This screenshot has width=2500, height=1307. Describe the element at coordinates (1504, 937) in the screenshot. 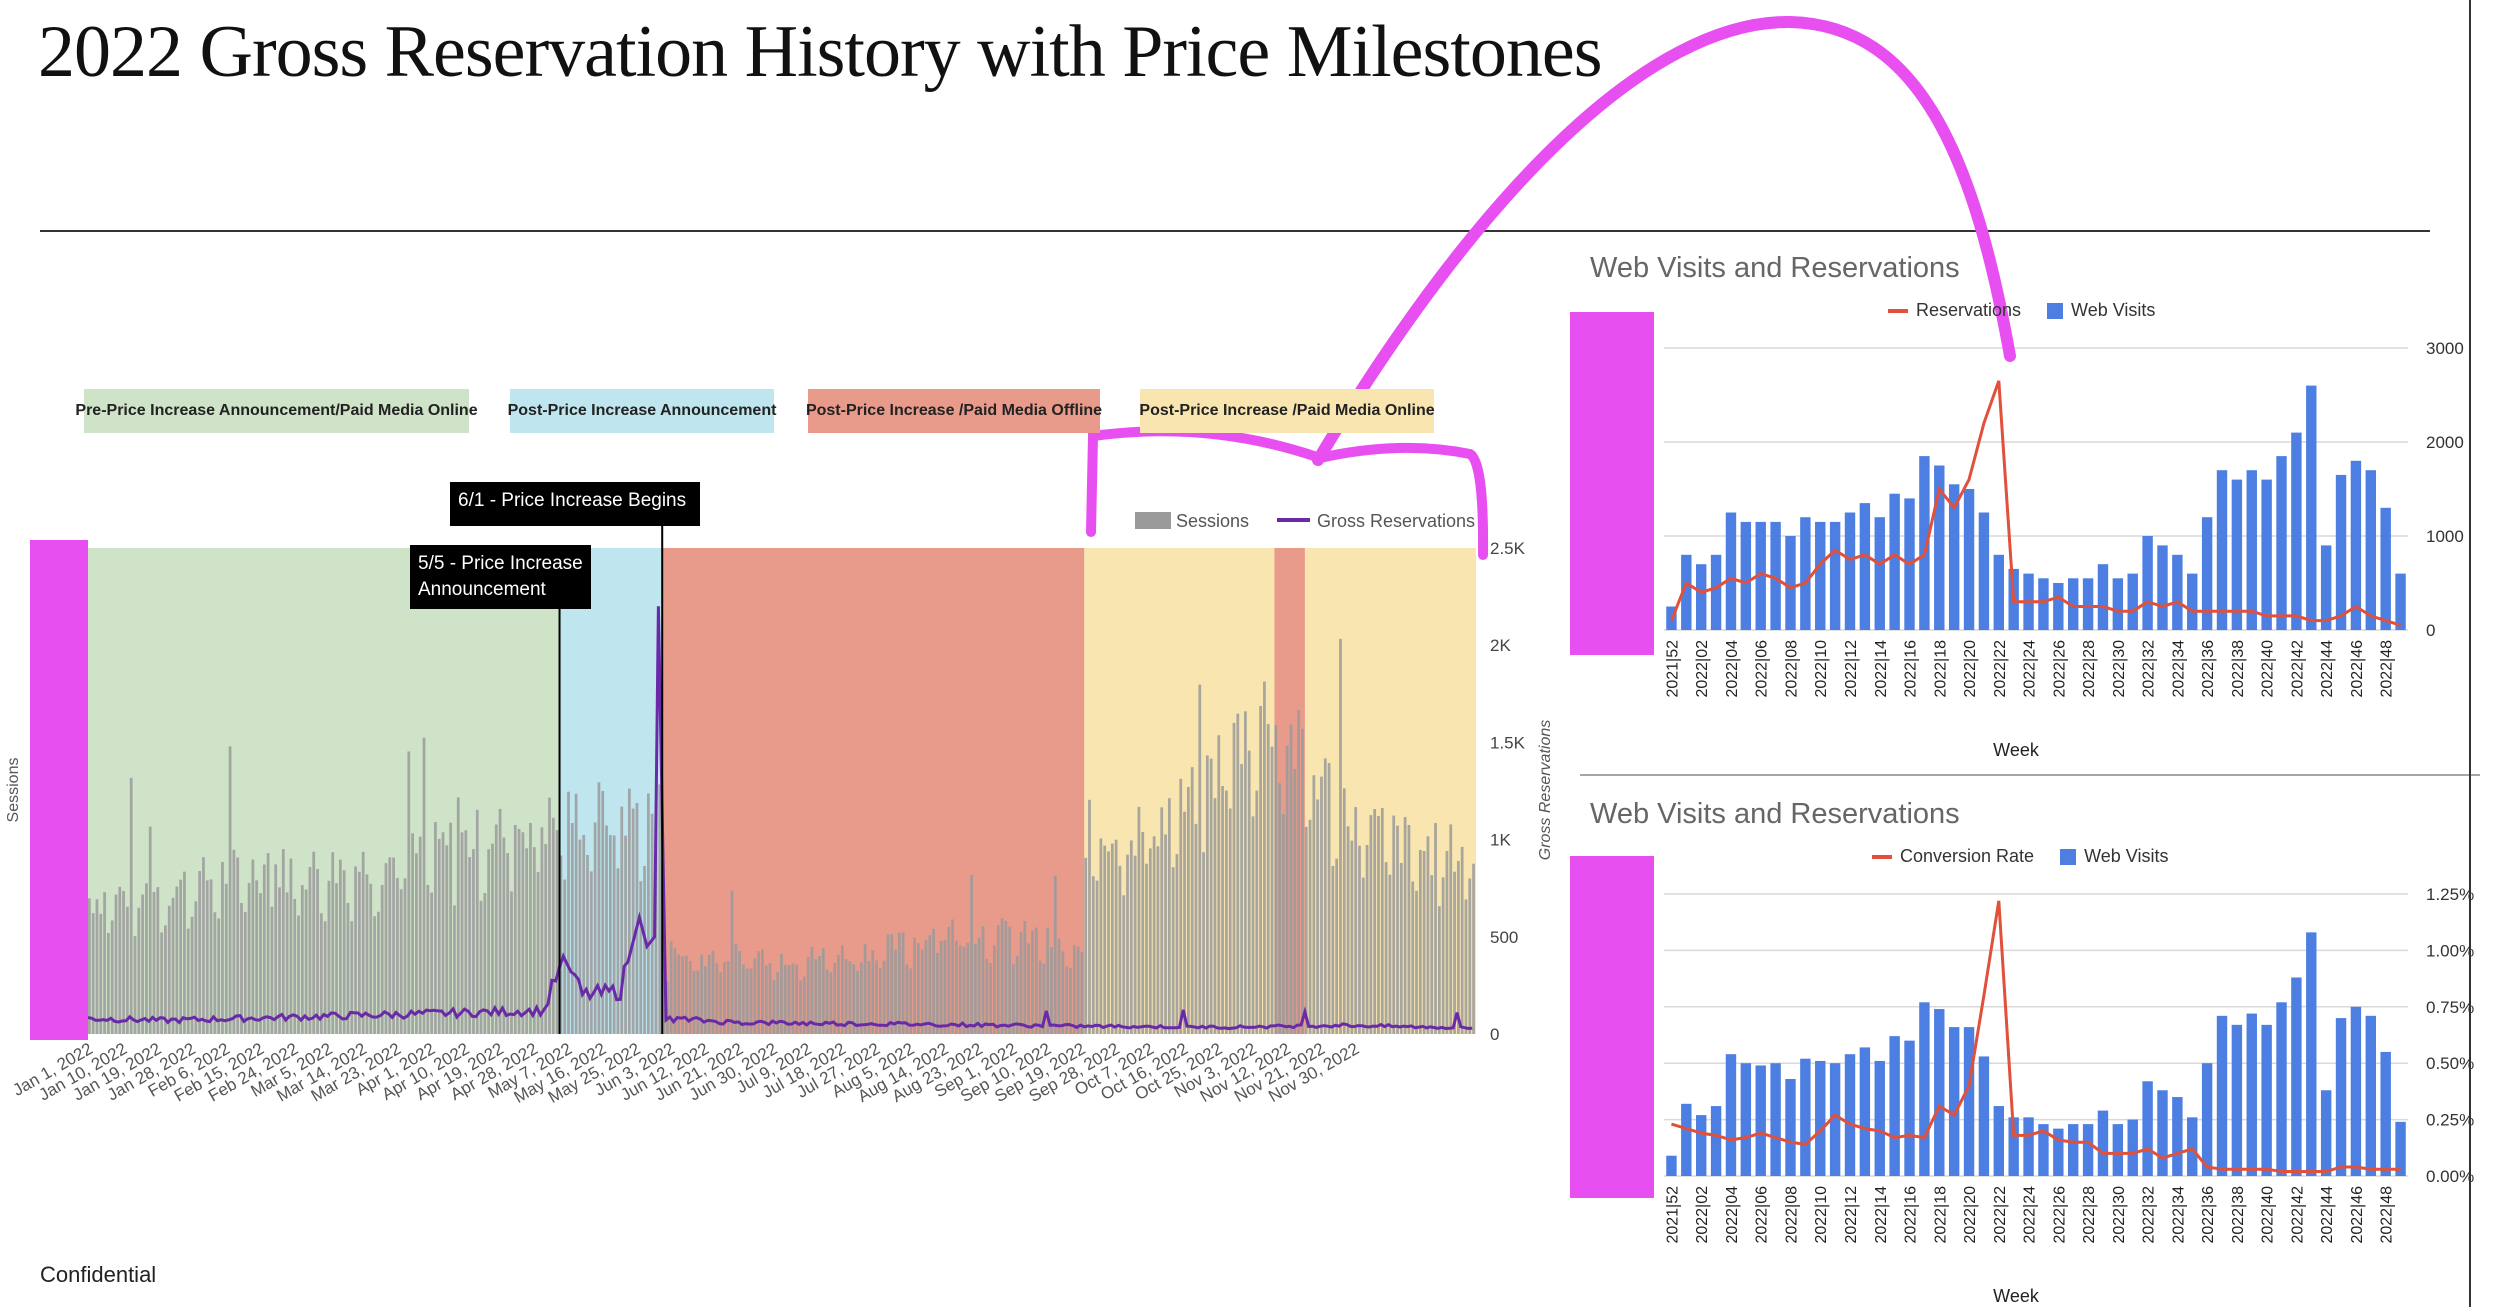

I see `right-axis-tick-label: 500` at that location.